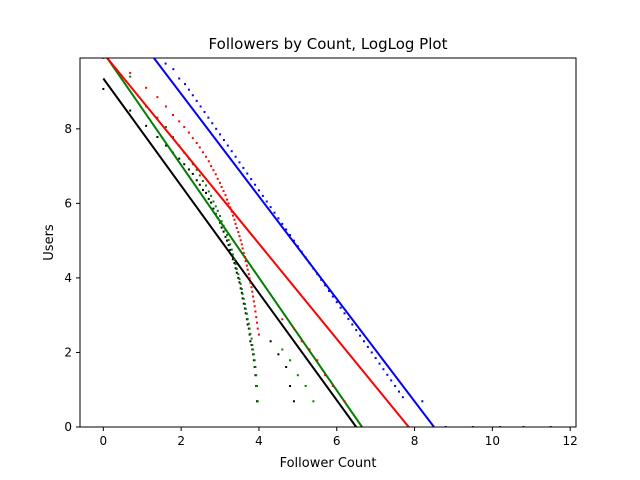 Image resolution: width=640 pixels, height=480 pixels. I want to click on y-tick-label-3: 6, so click(68, 203).